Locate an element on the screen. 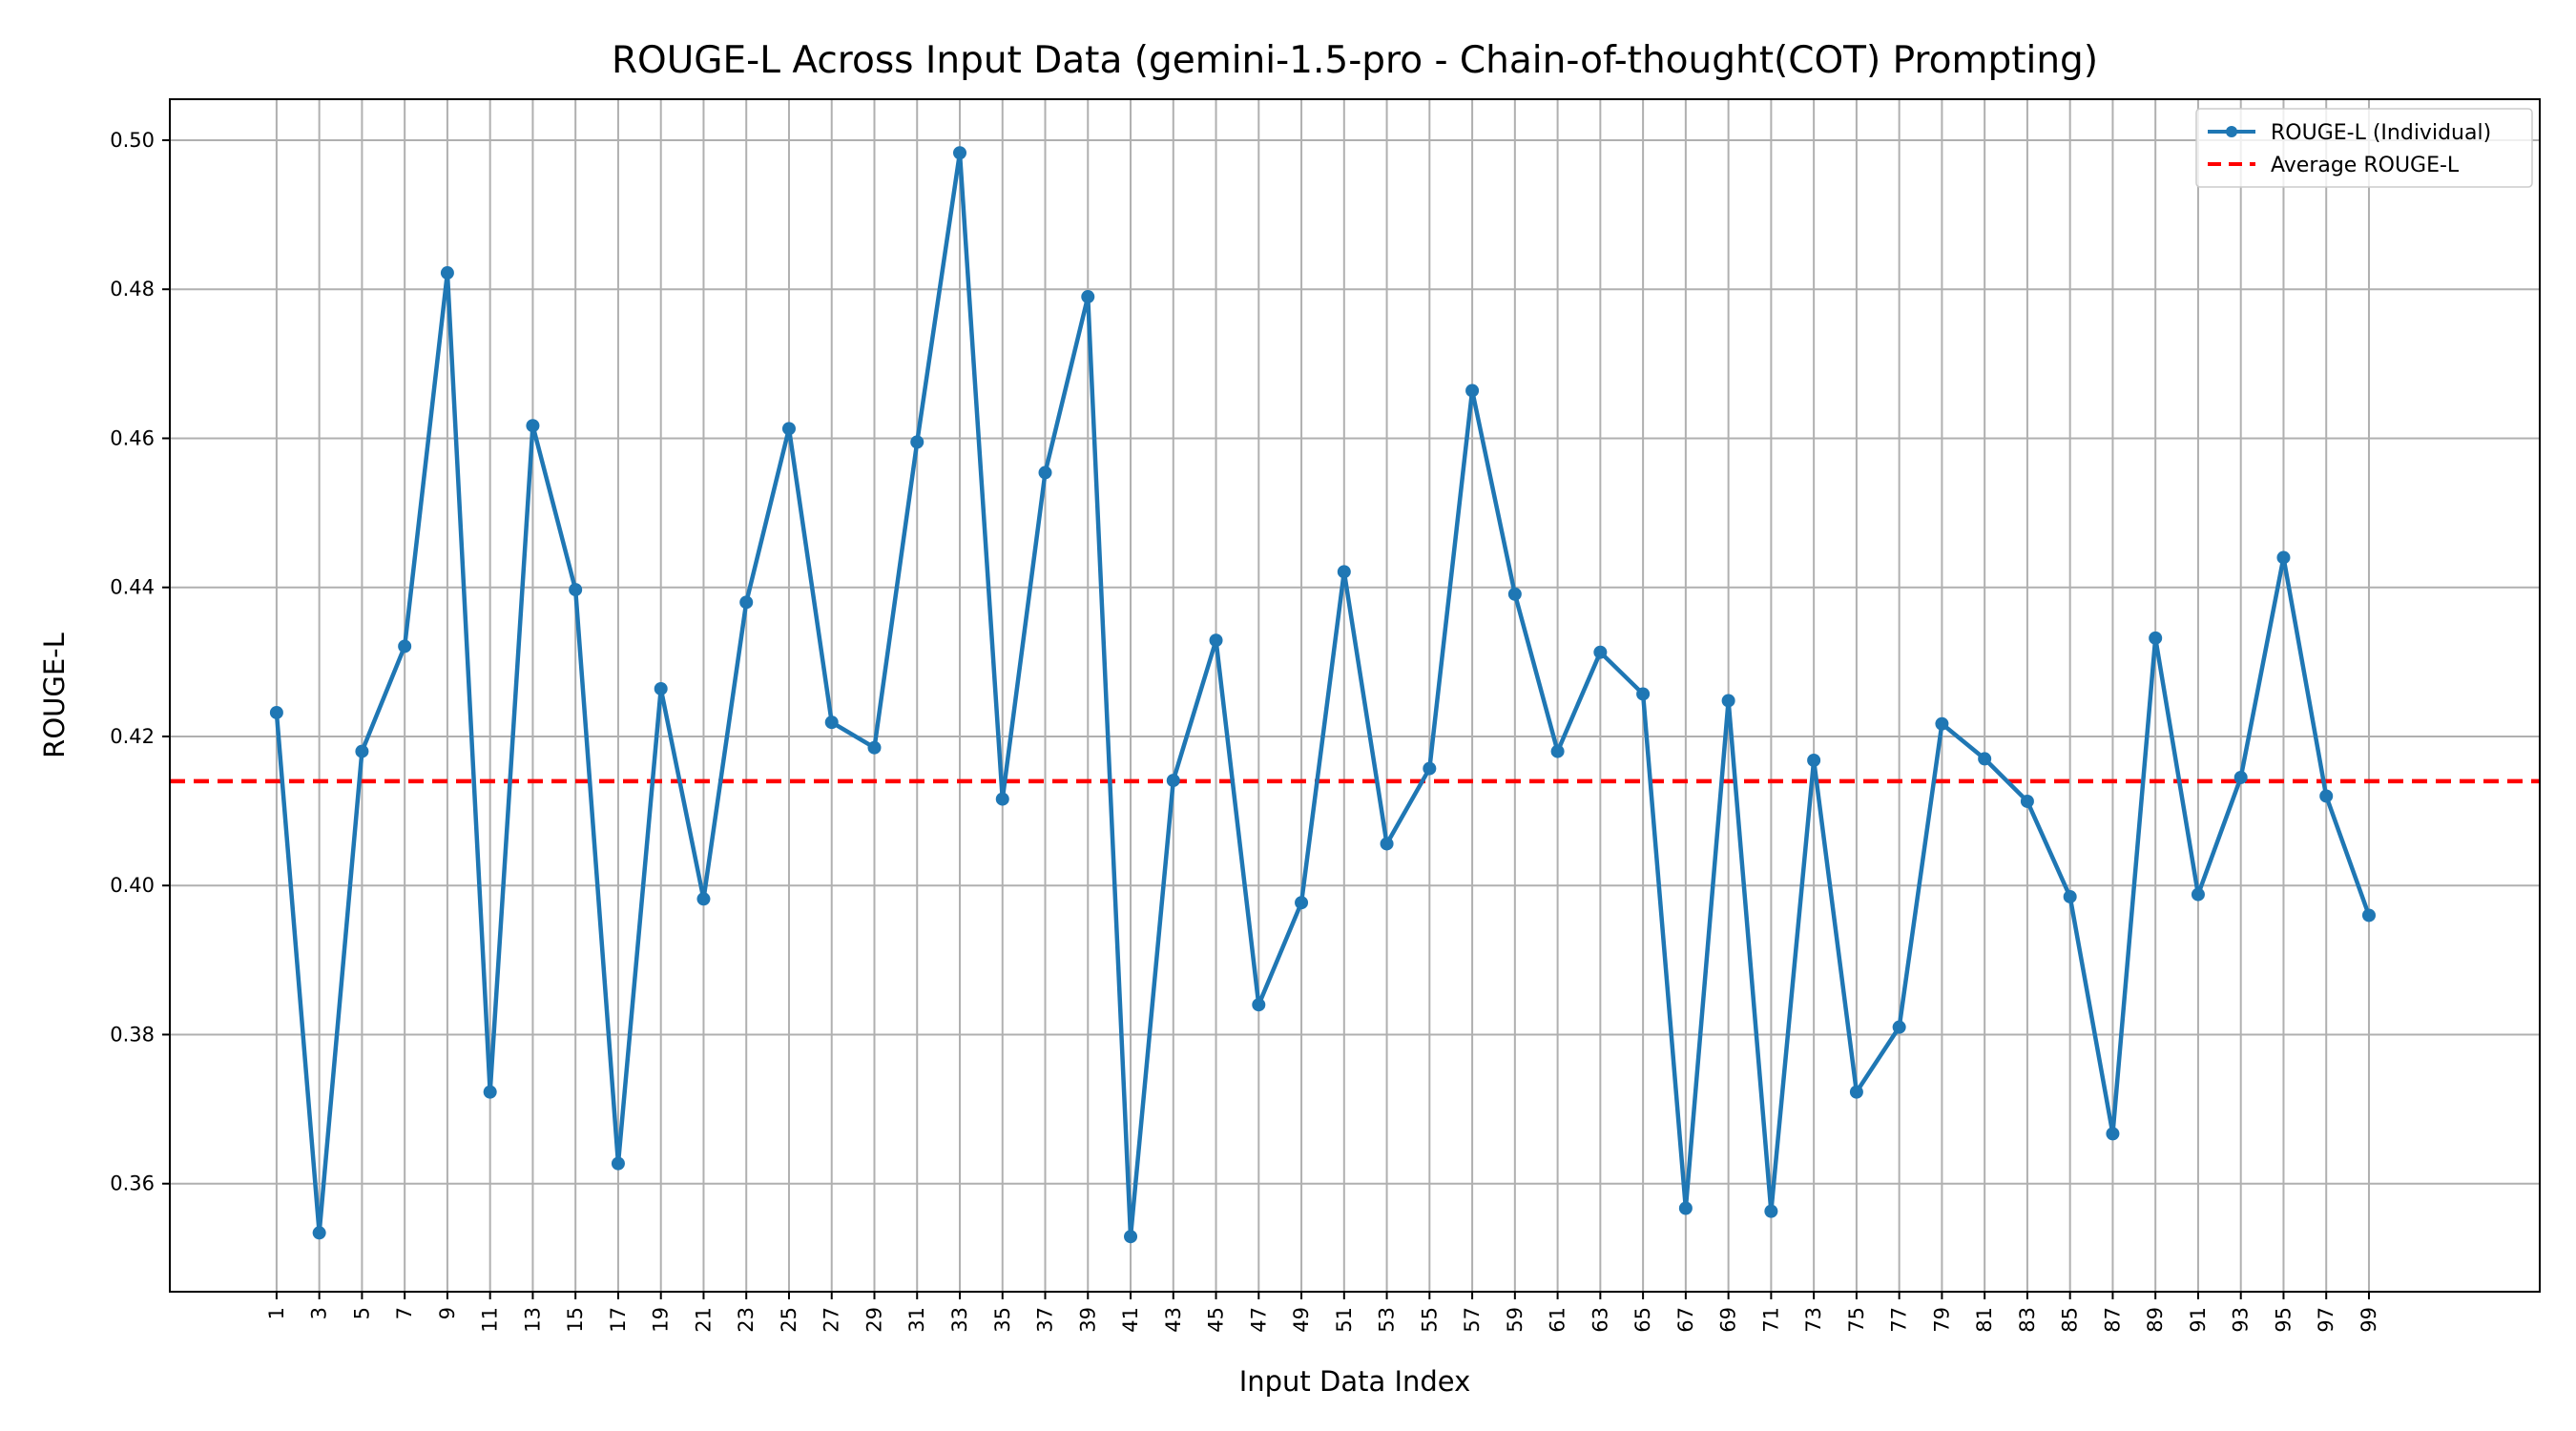 The height and width of the screenshot is (1431, 2576). x-tick-label: 43 is located at coordinates (1173, 1320).